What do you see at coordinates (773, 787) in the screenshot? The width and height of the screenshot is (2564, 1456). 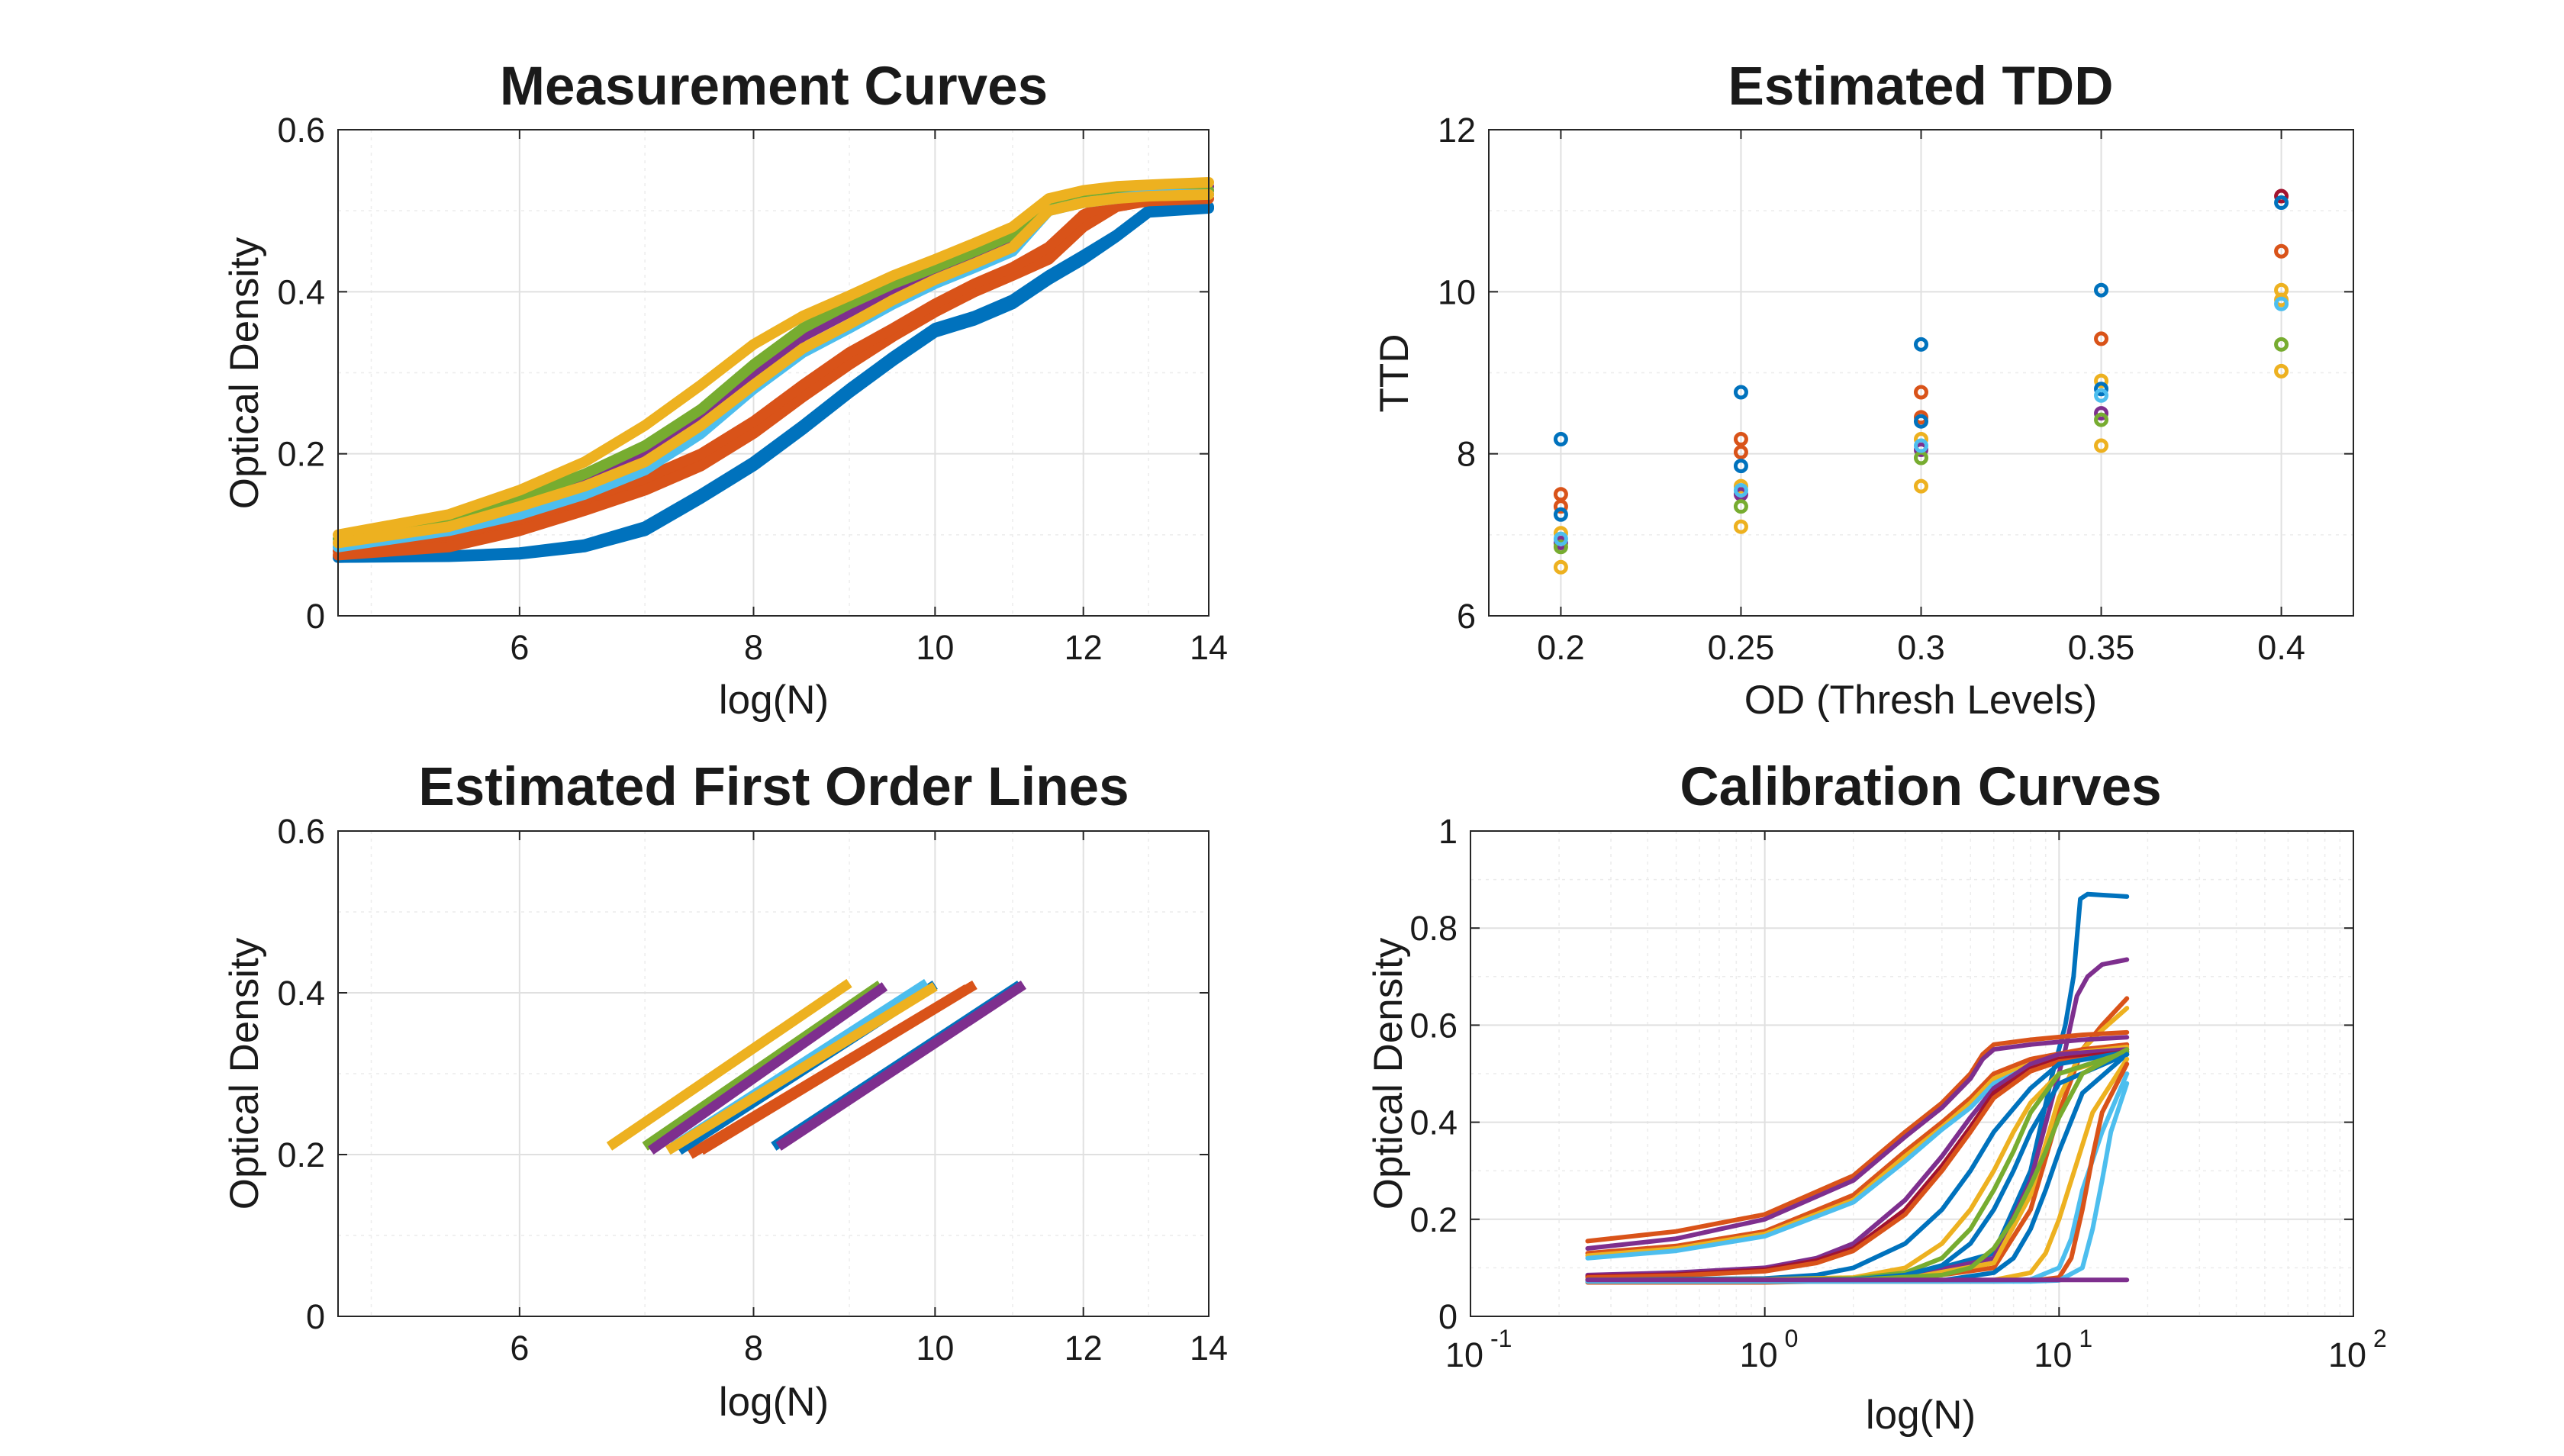 I see `panel-title: Estimated First Order Lines` at bounding box center [773, 787].